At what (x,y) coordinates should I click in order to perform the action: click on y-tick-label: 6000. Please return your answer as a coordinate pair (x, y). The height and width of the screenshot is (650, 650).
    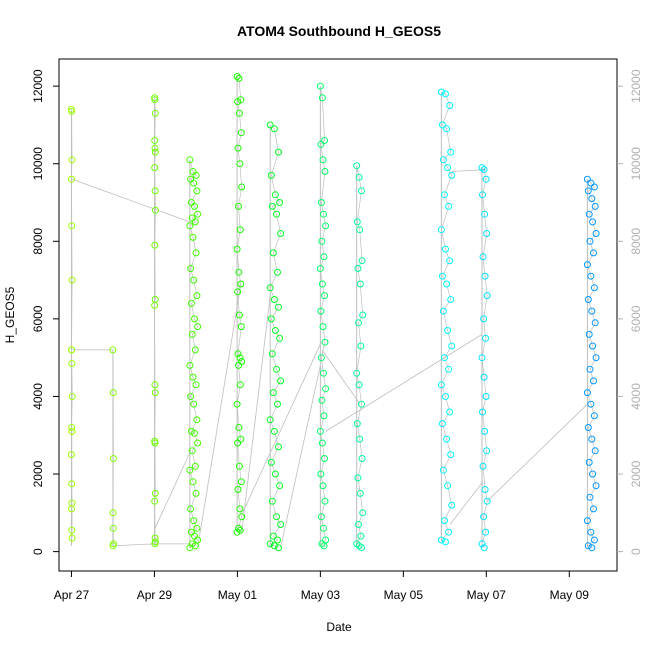
    Looking at the image, I should click on (38, 318).